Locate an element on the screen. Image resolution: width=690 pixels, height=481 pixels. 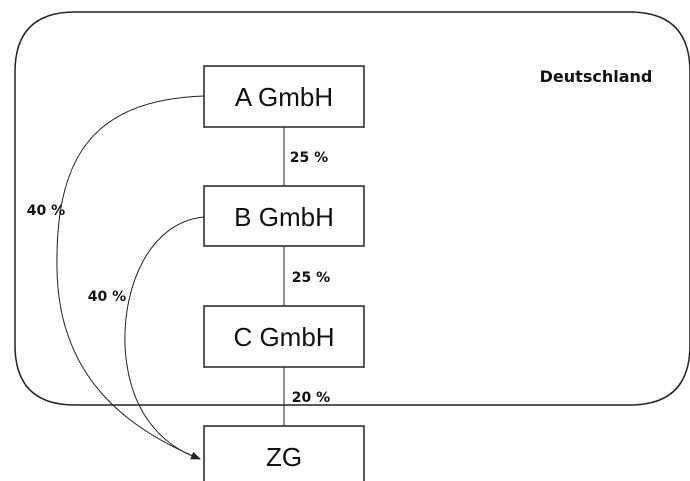
share-label-c-zg: 20 % is located at coordinates (311, 398).